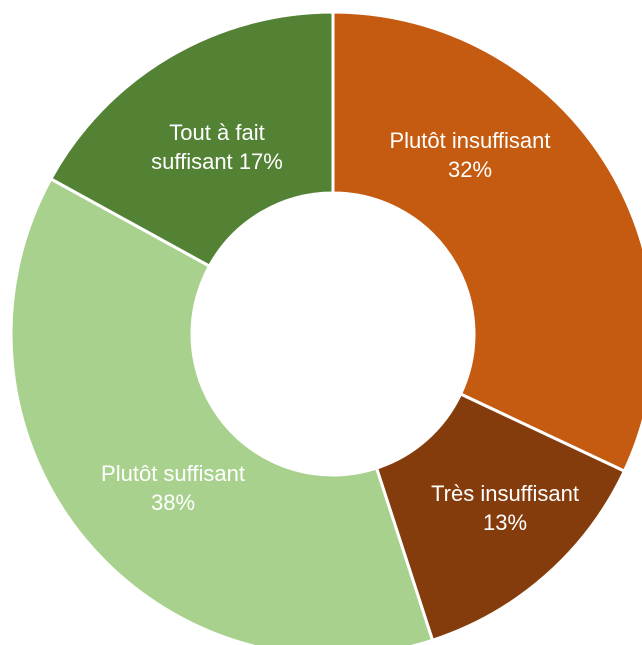 The image size is (642, 645). I want to click on data-label: Très insuffisant 13%, so click(505, 508).